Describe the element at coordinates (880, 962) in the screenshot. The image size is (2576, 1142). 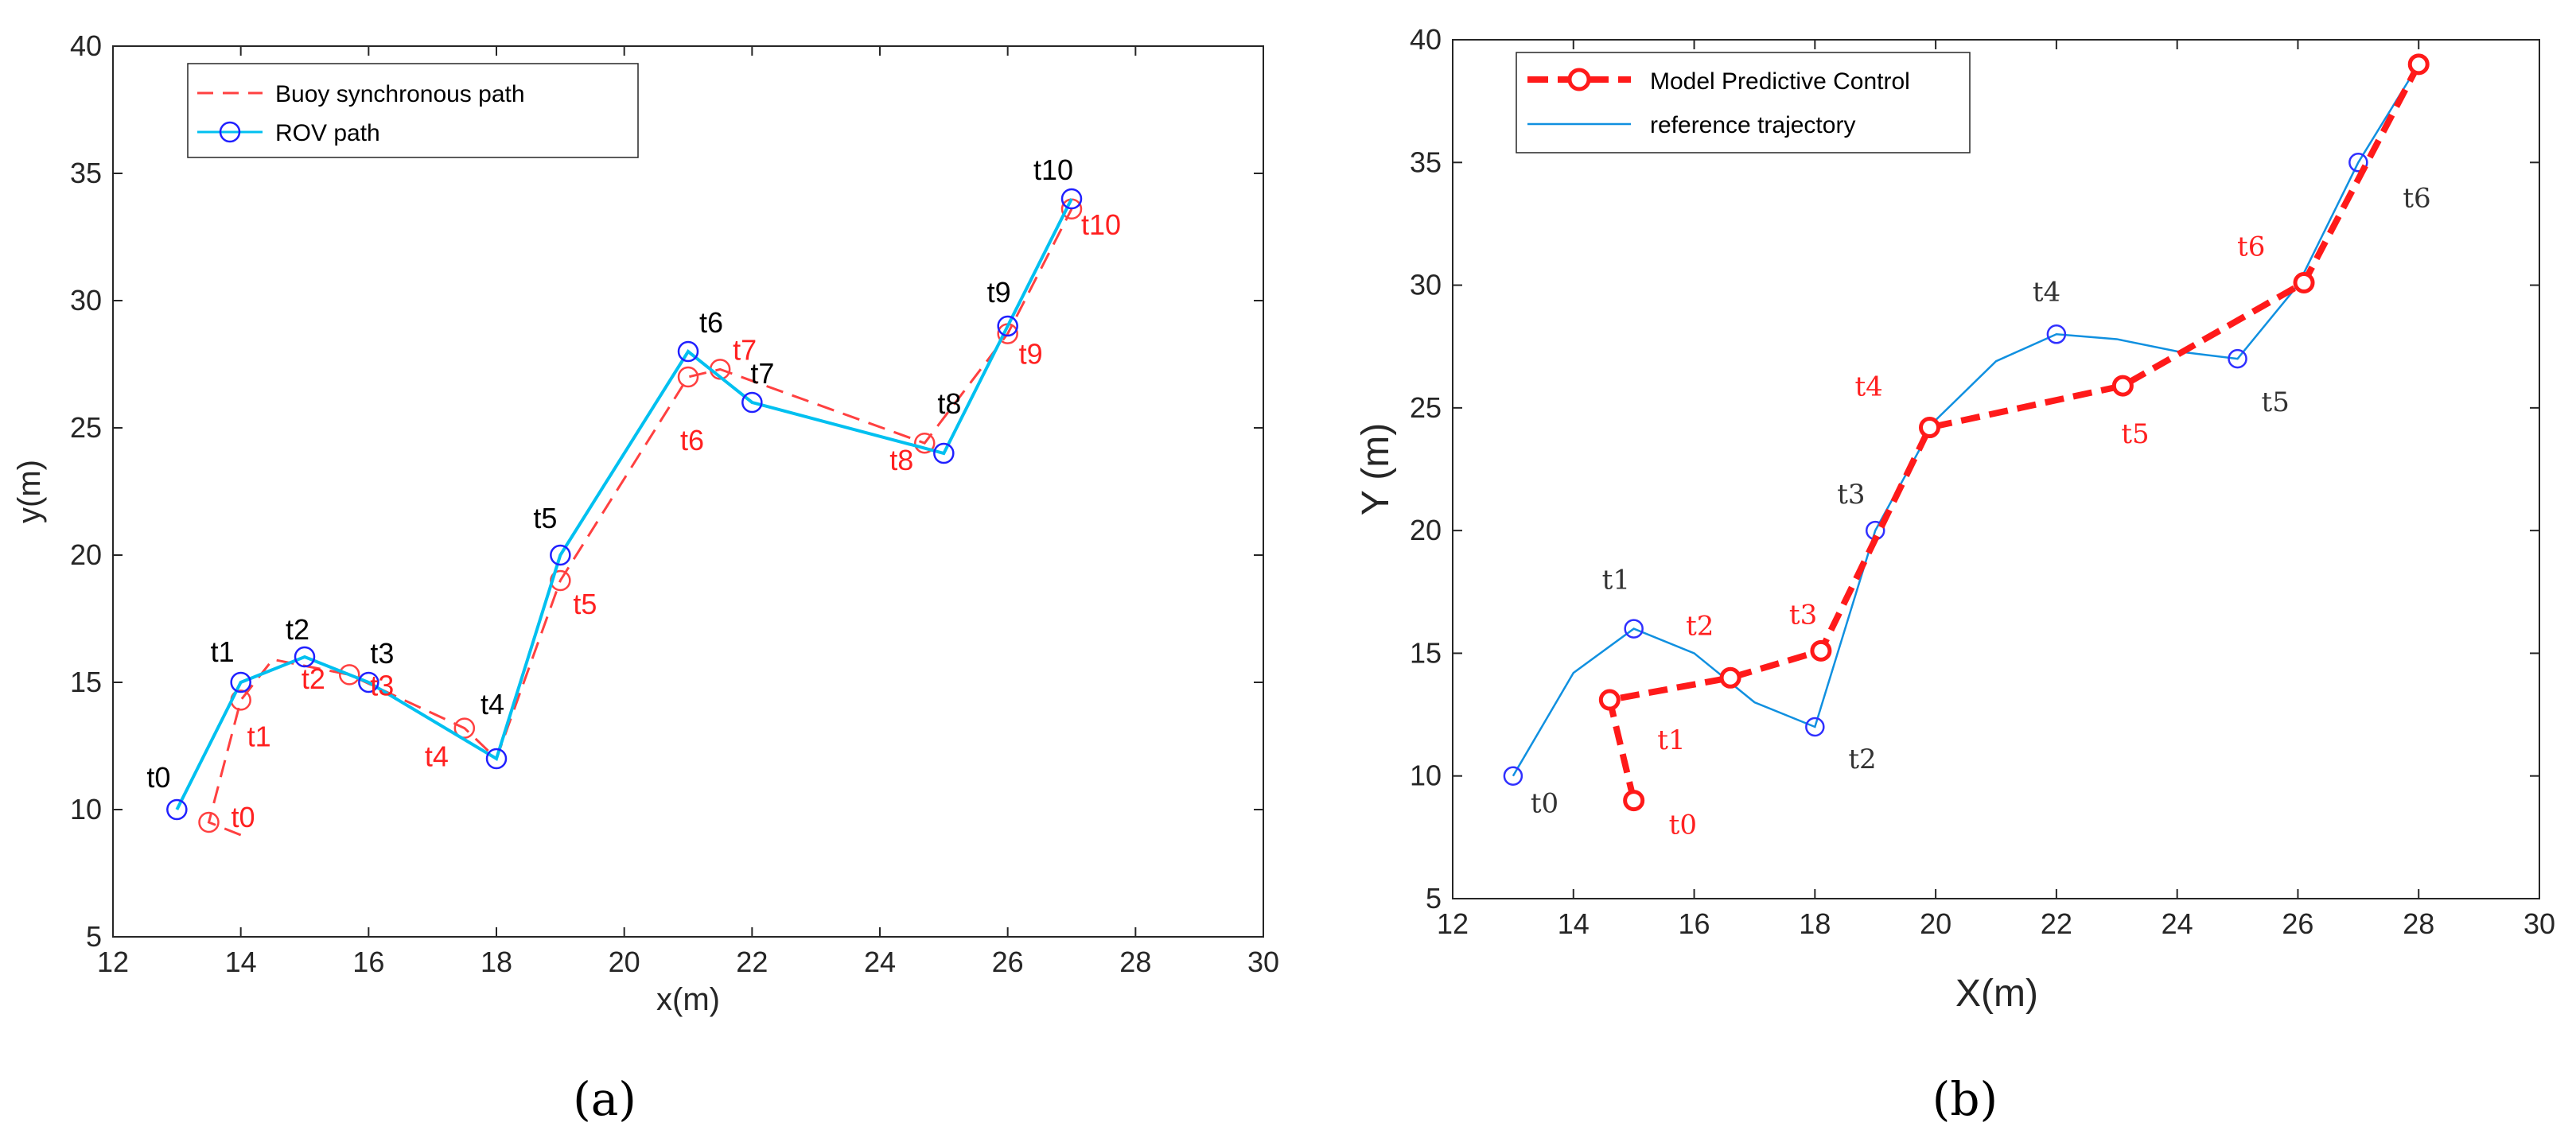
I see `a-x-tick-label: 24` at that location.